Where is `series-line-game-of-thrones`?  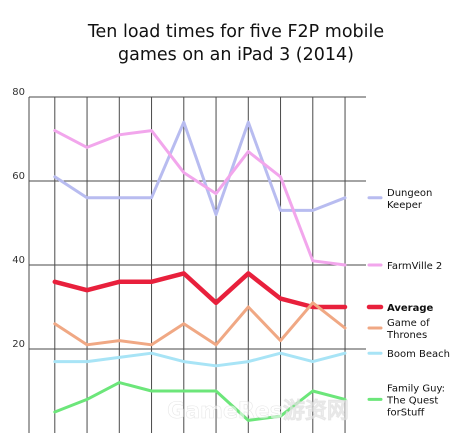 series-line-game-of-thrones is located at coordinates (200, 324).